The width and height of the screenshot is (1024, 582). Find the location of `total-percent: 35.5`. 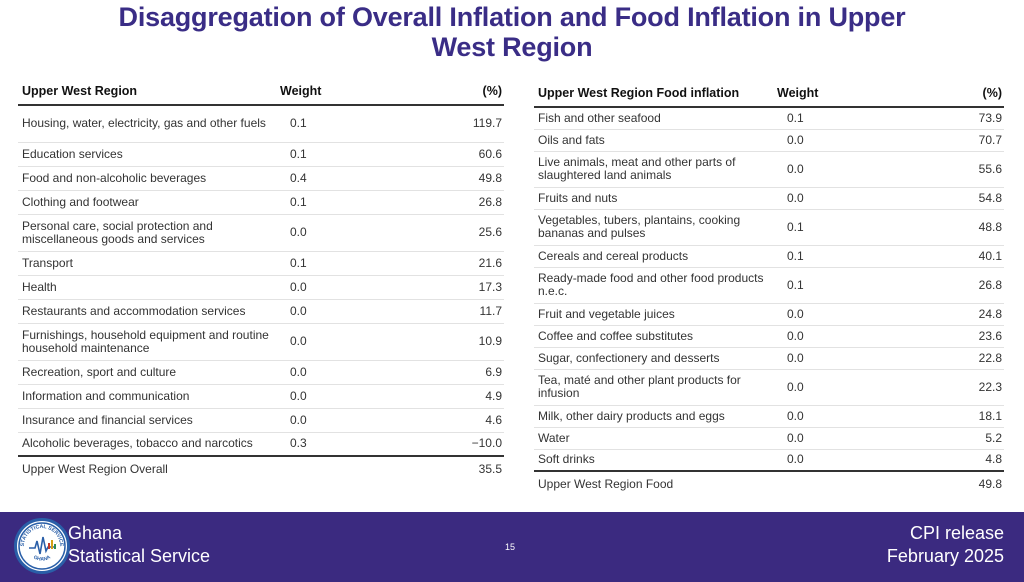

total-percent: 35.5 is located at coordinates (452, 468).